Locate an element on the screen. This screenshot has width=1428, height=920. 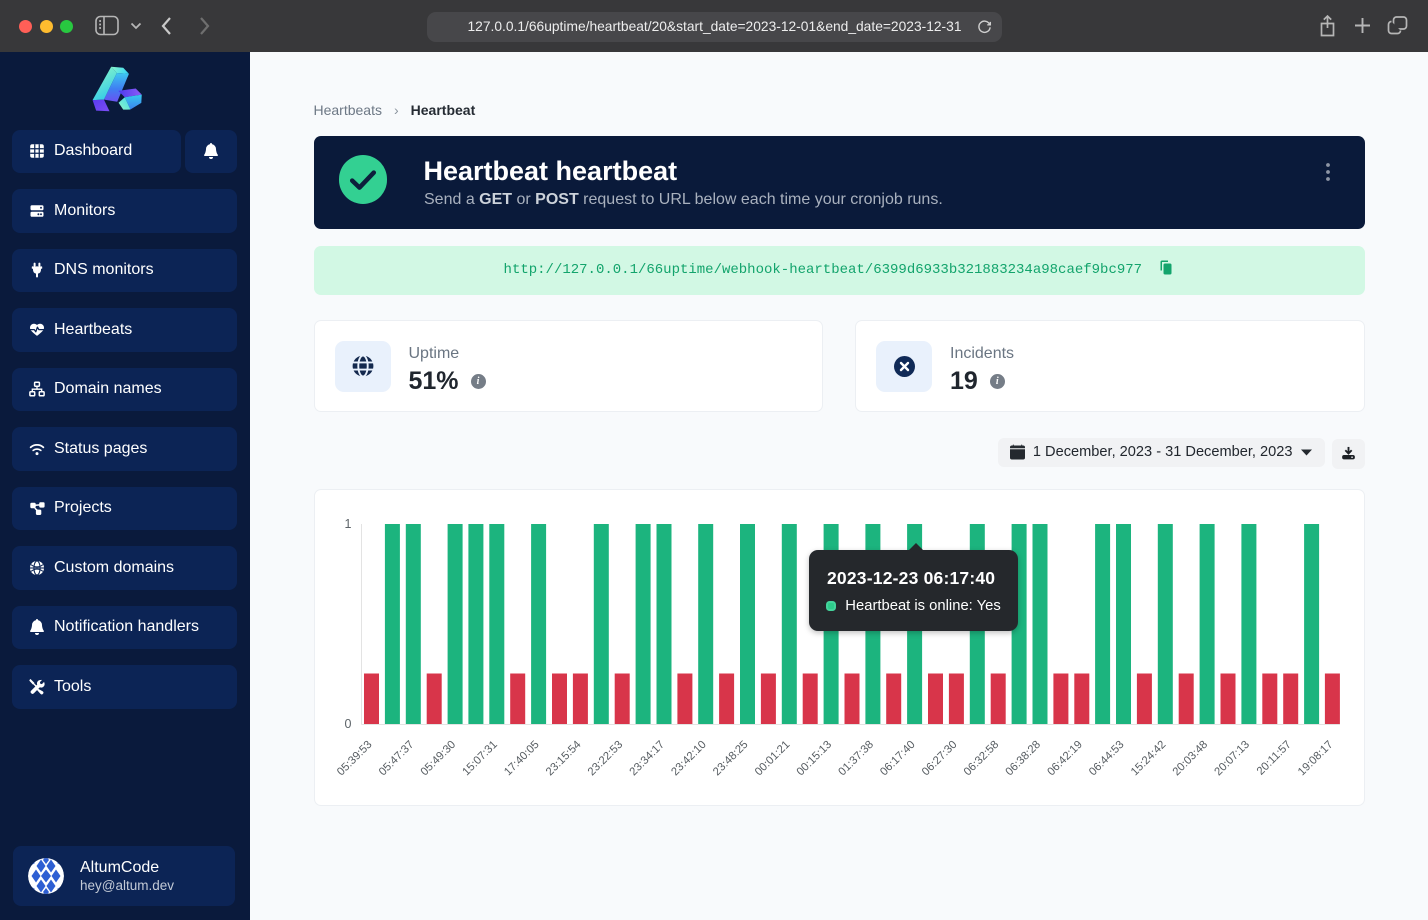
svg-text: 06:44:53 is located at coordinates (1107, 759).